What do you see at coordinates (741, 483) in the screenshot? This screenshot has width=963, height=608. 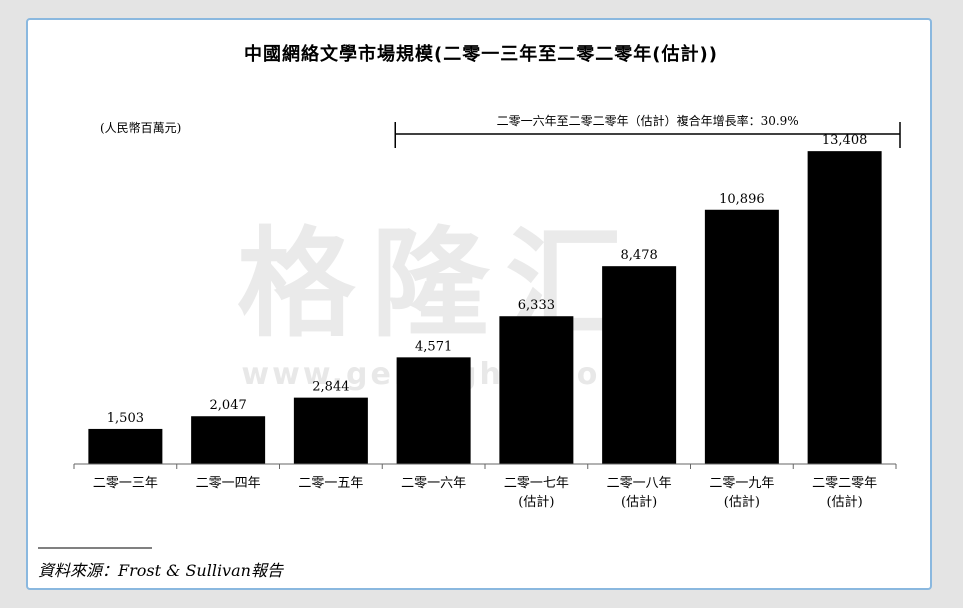 I see `category-label: 二零一九年` at bounding box center [741, 483].